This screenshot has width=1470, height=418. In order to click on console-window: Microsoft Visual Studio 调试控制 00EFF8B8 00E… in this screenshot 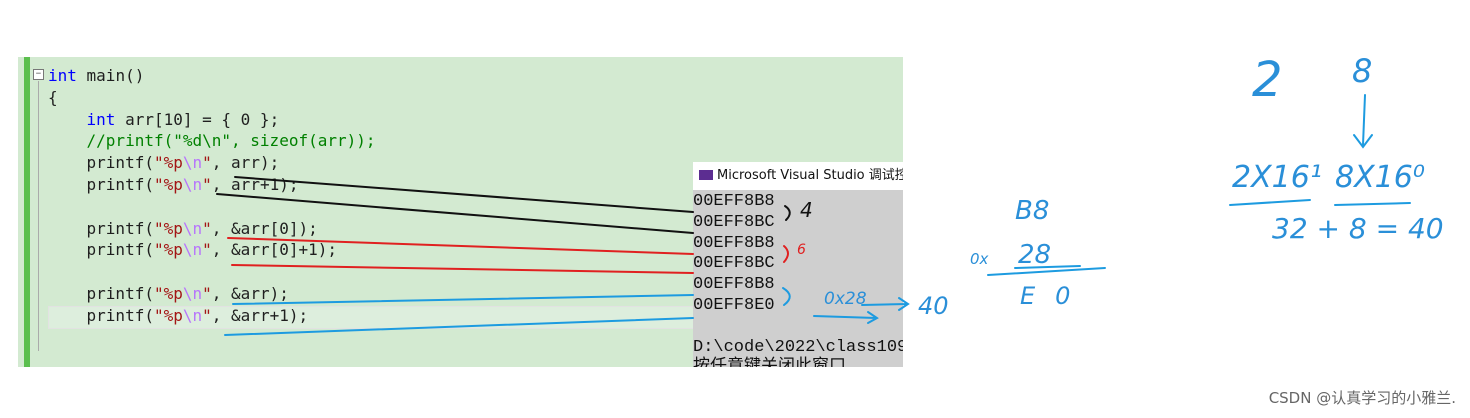, I will do `click(798, 264)`.